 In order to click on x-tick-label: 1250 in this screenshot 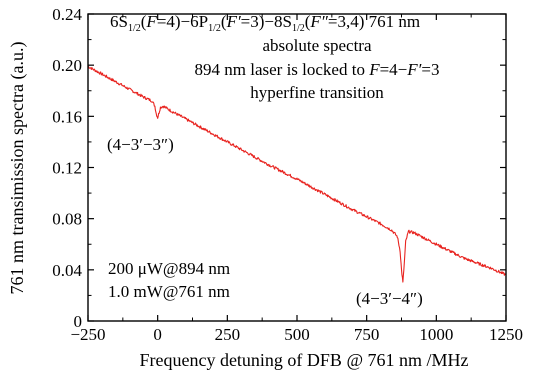, I will do `click(506, 334)`.